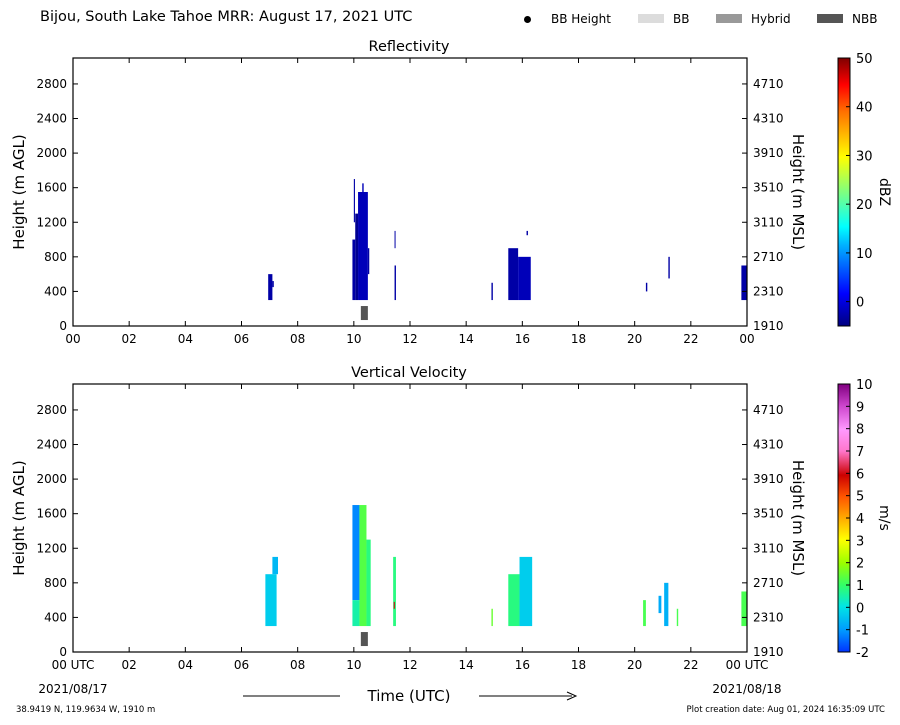 This screenshot has width=900, height=725. Describe the element at coordinates (844, 192) in the screenshot. I see `reflectivity-colorbar` at that location.